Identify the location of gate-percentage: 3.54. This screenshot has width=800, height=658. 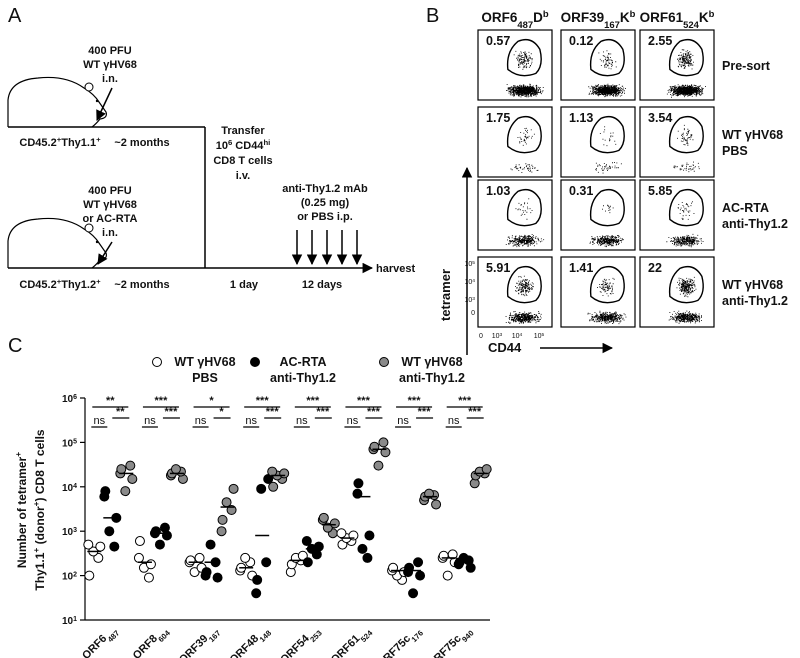
(660, 118).